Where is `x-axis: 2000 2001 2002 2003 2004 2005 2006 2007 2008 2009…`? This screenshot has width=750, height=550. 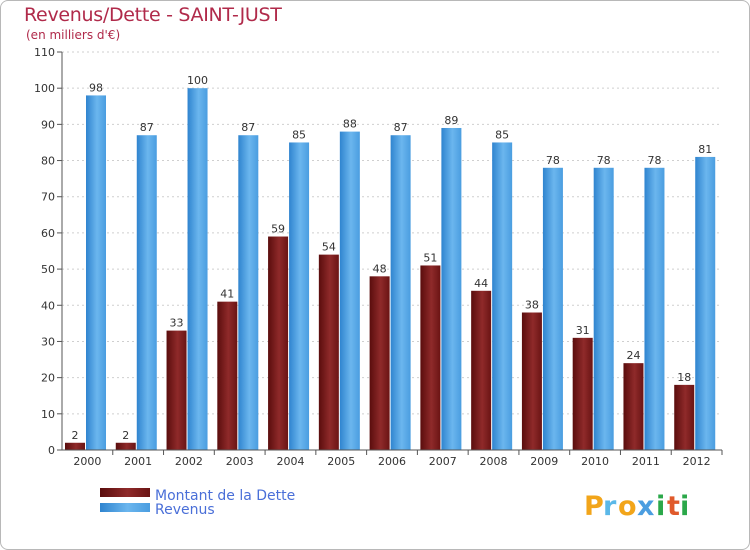 x-axis: 2000 2001 2002 2003 2004 2005 2006 2007 2008 2009… is located at coordinates (398, 459).